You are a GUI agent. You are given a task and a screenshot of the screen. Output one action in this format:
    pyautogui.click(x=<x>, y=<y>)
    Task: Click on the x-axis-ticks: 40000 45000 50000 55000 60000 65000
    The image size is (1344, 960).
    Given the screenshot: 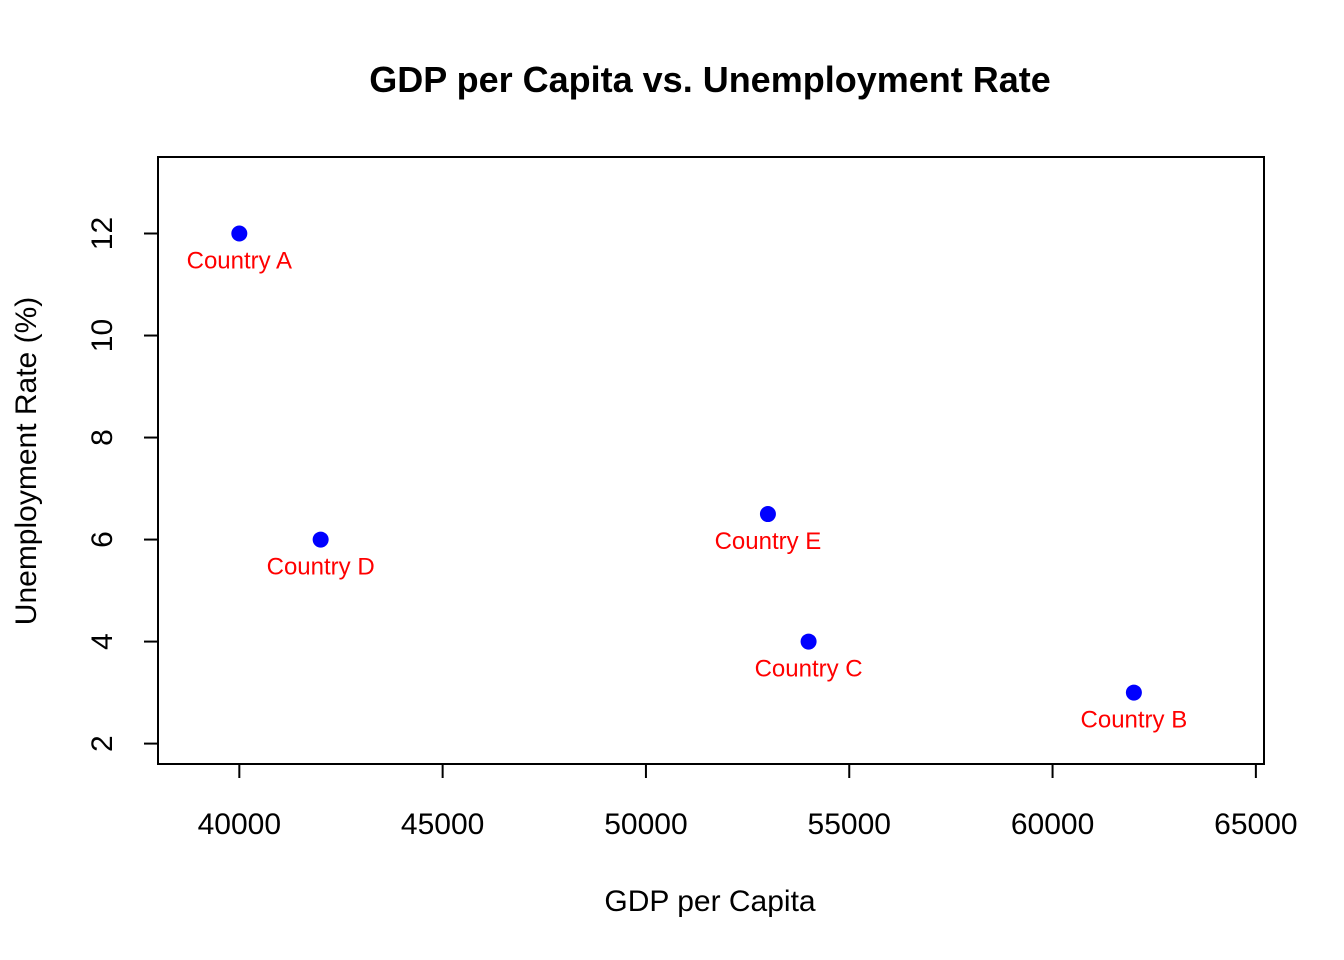 What is the action you would take?
    pyautogui.click(x=748, y=802)
    